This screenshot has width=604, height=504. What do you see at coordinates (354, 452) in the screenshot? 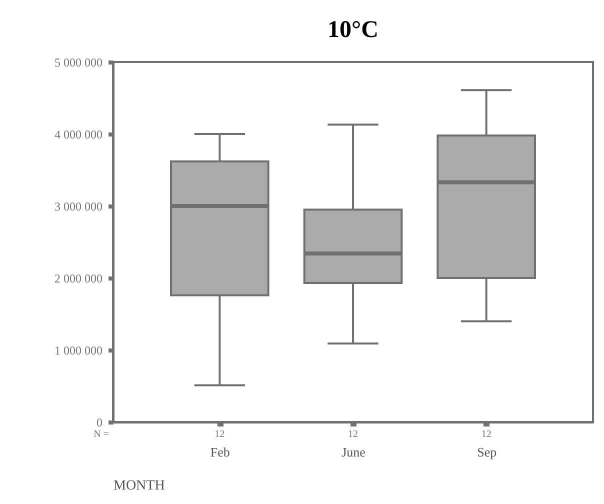
I see `x-tick-label: June` at bounding box center [354, 452].